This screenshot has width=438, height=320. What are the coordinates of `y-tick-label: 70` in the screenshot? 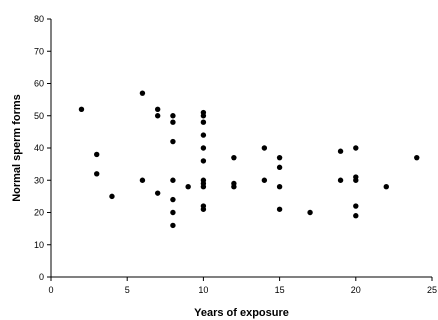 It's located at (39, 51).